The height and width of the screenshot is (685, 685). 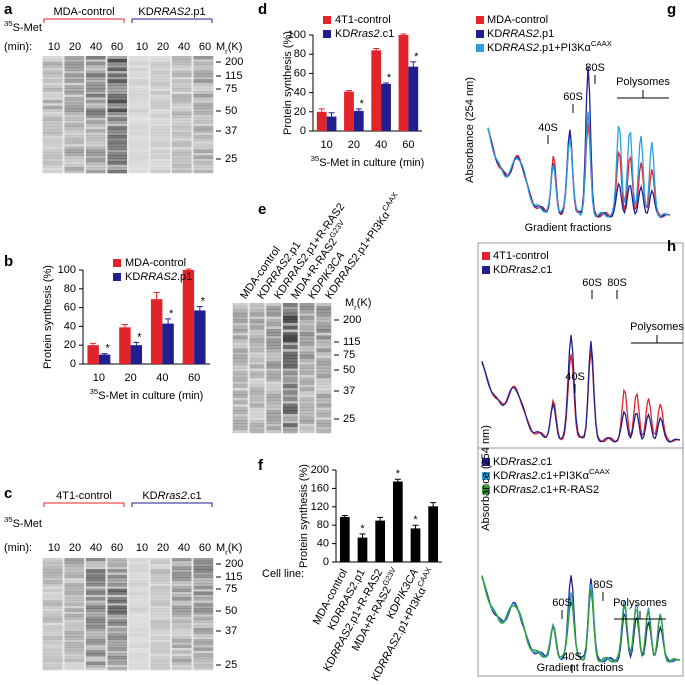 What do you see at coordinates (323, 544) in the screenshot?
I see `y-tick-label: 40` at bounding box center [323, 544].